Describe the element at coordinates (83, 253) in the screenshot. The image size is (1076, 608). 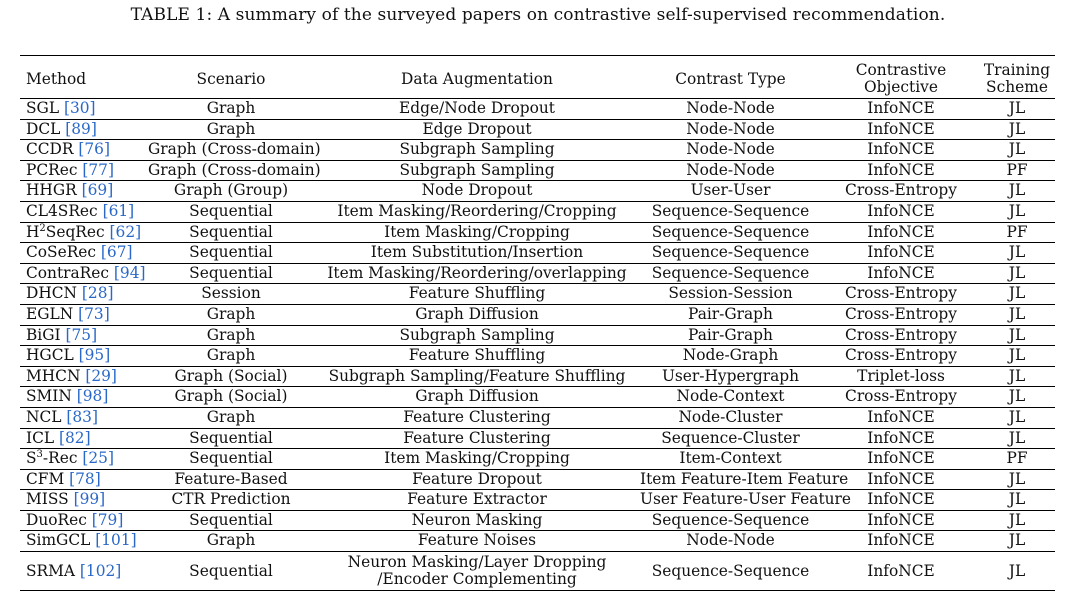
I see `method-cell: CoSeRec [67]` at that location.